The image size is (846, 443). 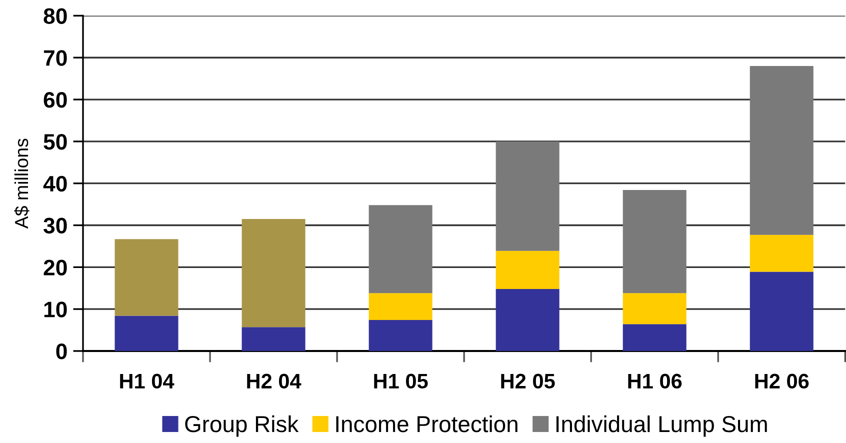 What do you see at coordinates (55, 142) in the screenshot?
I see `y-tick-label: 50` at bounding box center [55, 142].